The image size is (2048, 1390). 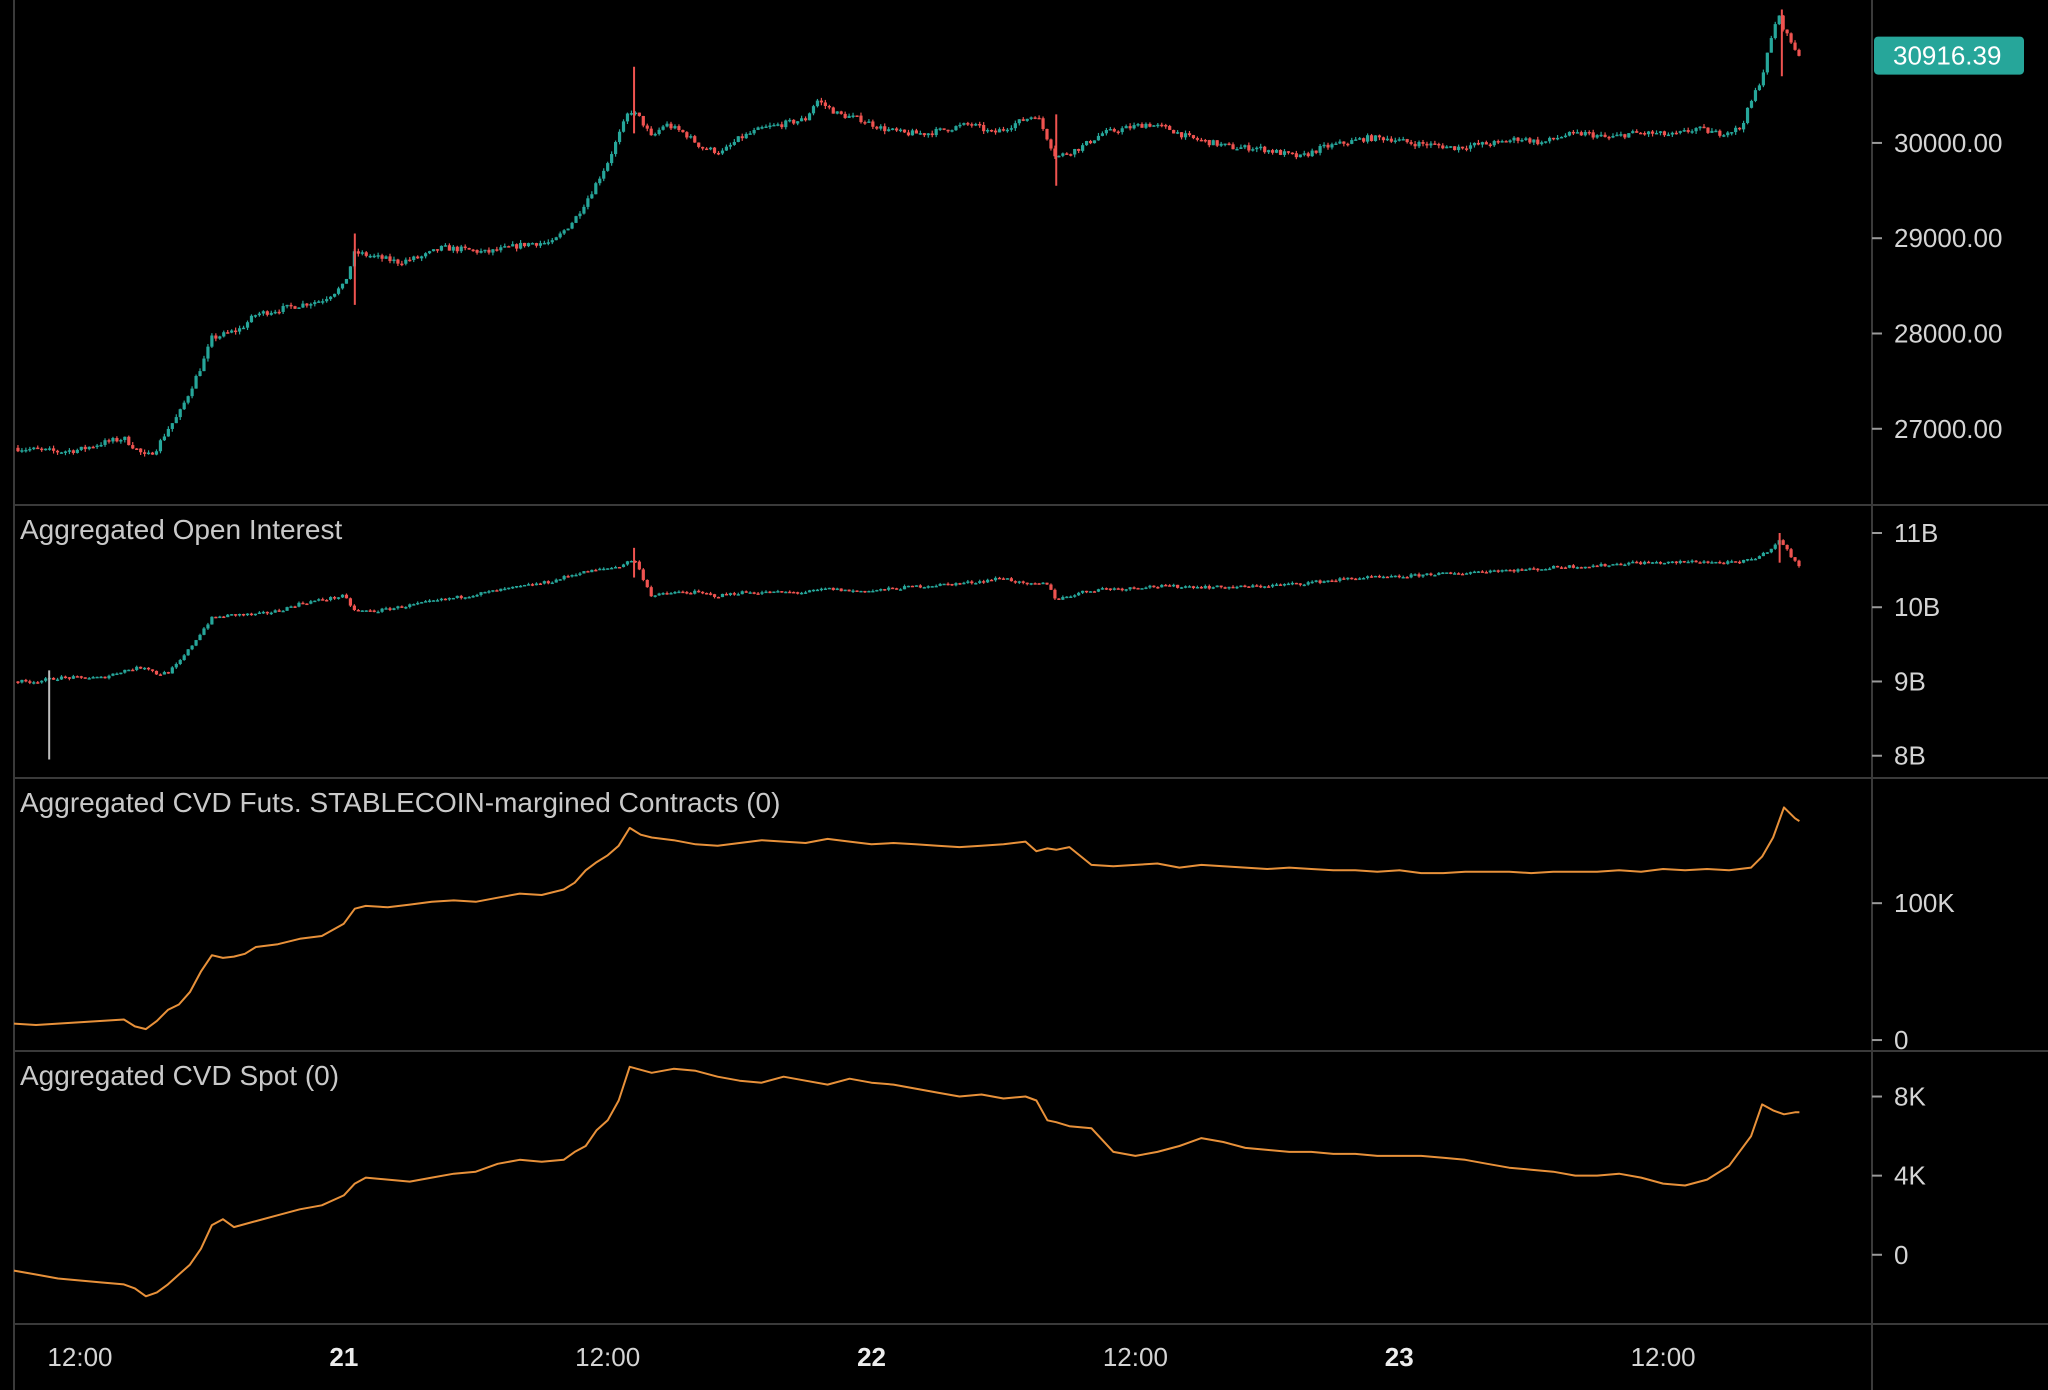 What do you see at coordinates (1917, 607) in the screenshot?
I see `price-scale-label: 10B` at bounding box center [1917, 607].